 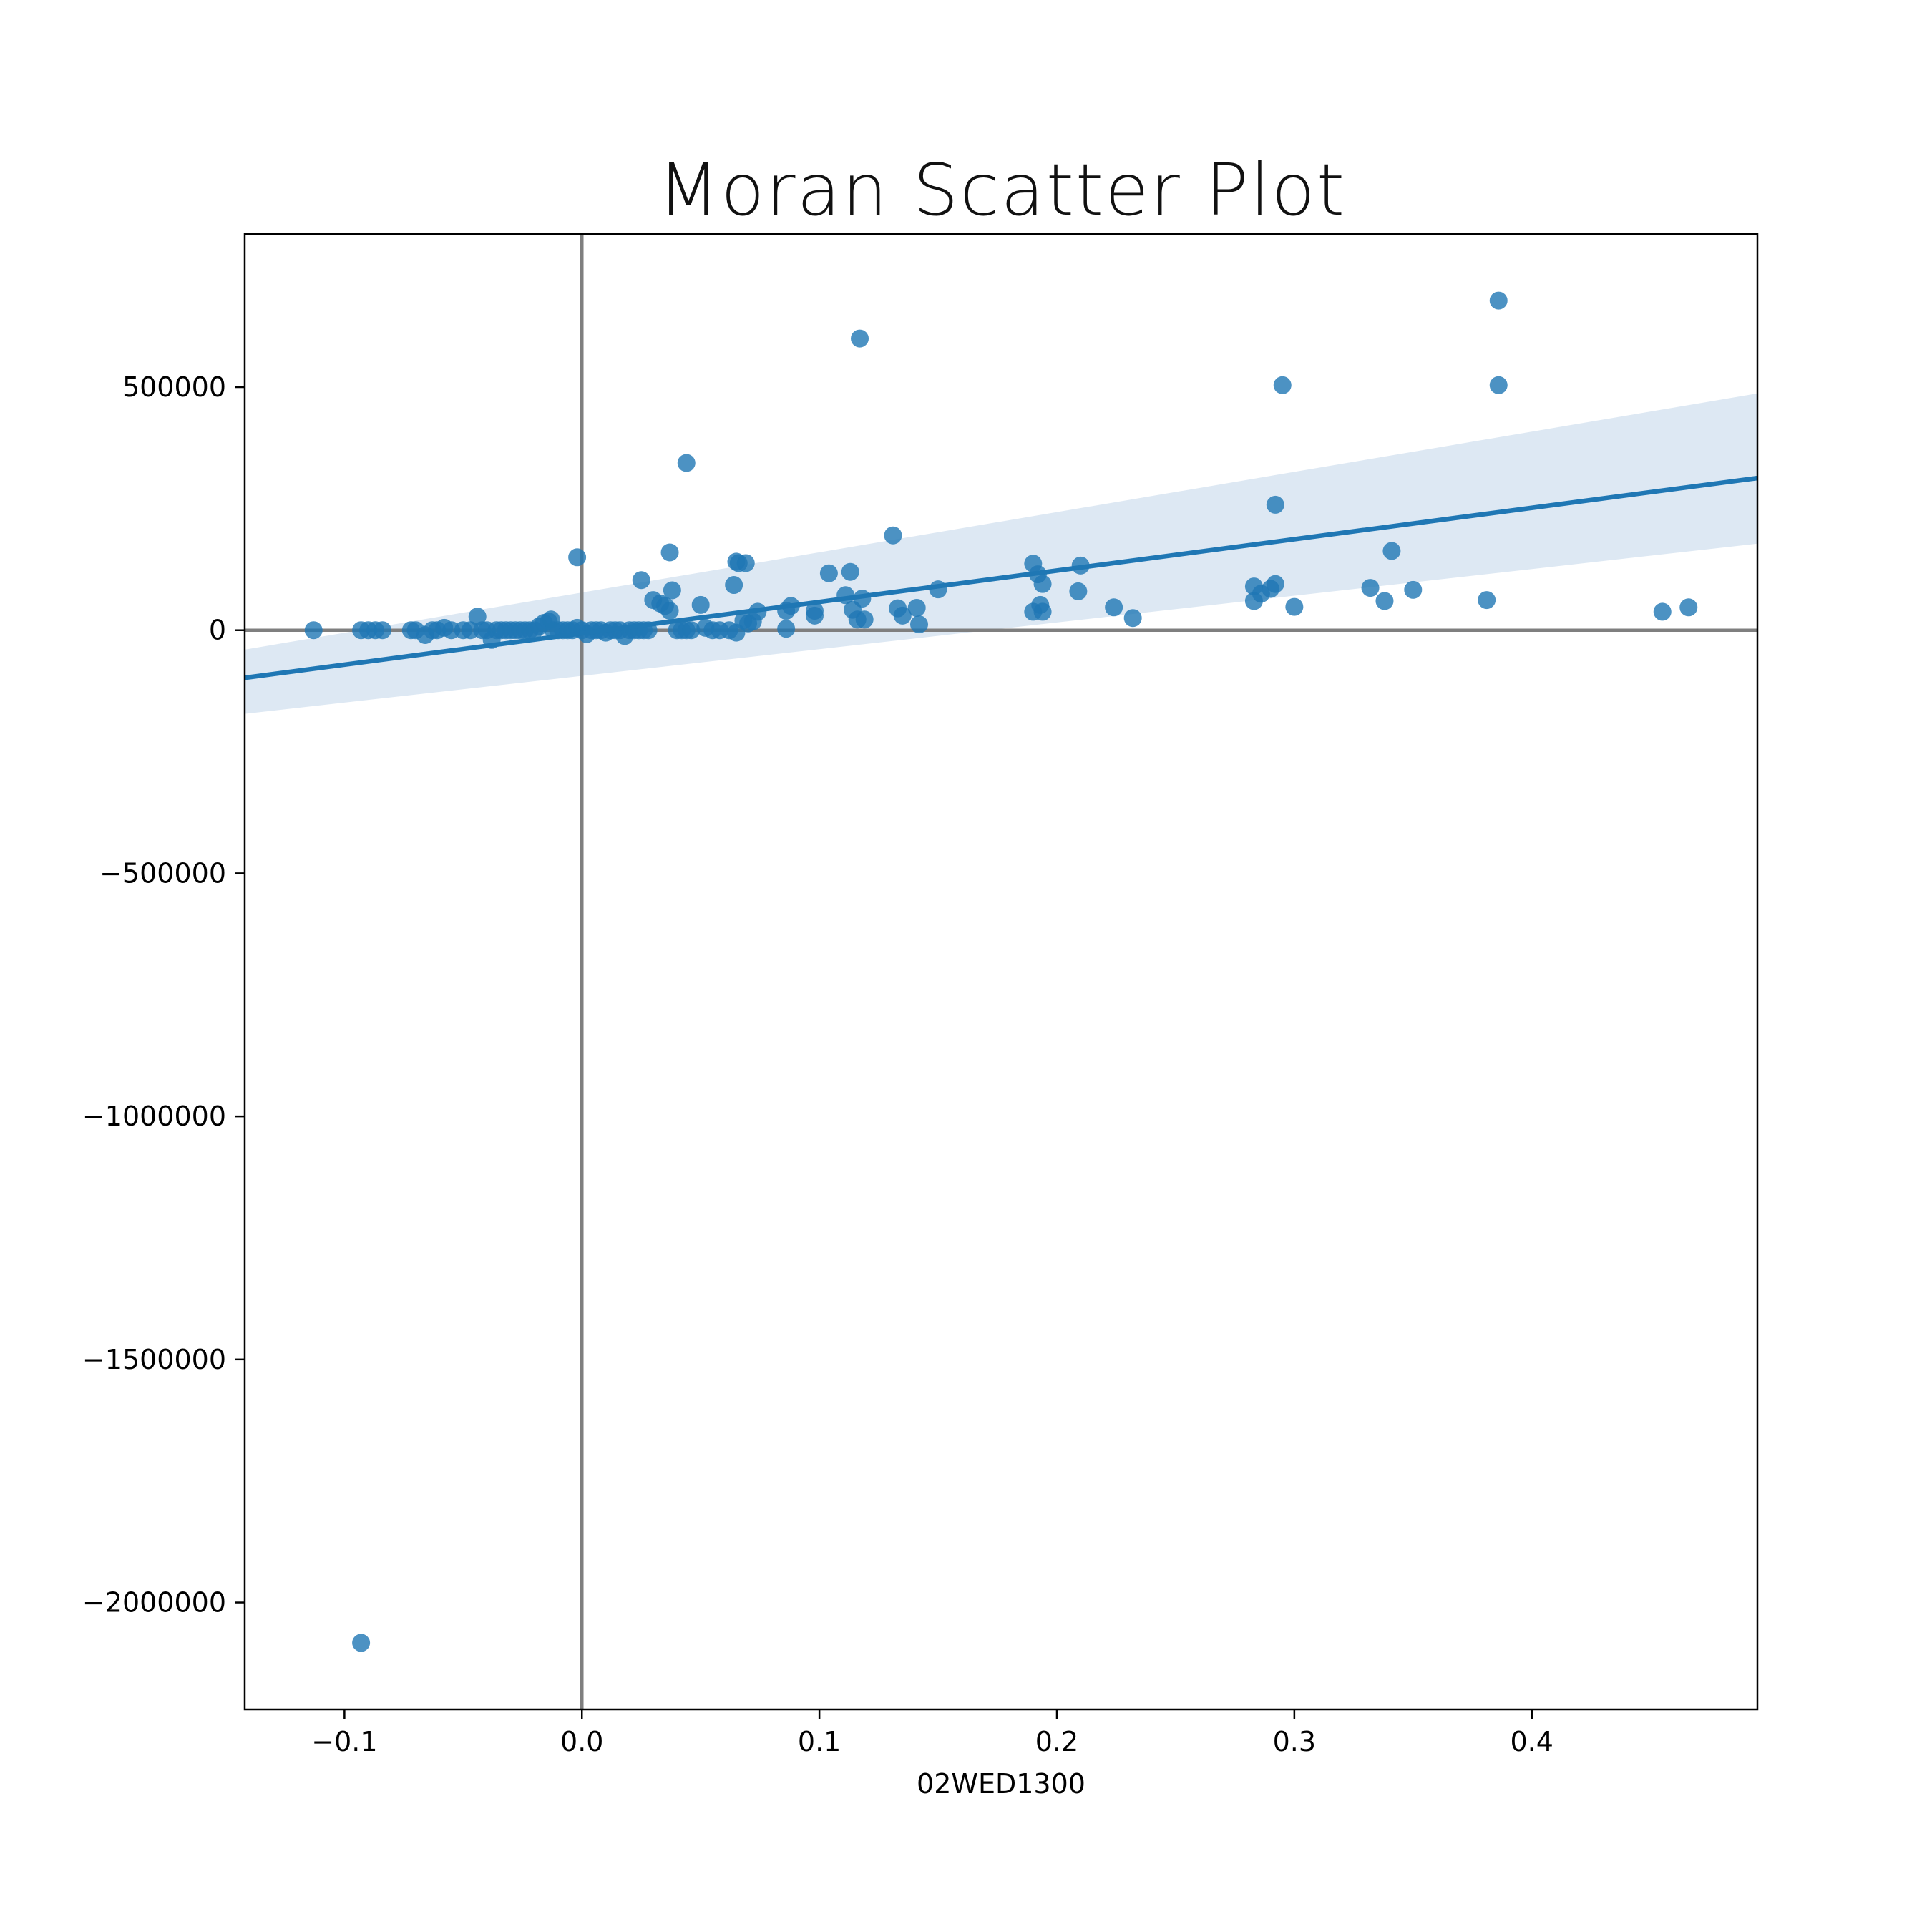 What do you see at coordinates (581, 1741) in the screenshot?
I see `x-tick-label: 0.0` at bounding box center [581, 1741].